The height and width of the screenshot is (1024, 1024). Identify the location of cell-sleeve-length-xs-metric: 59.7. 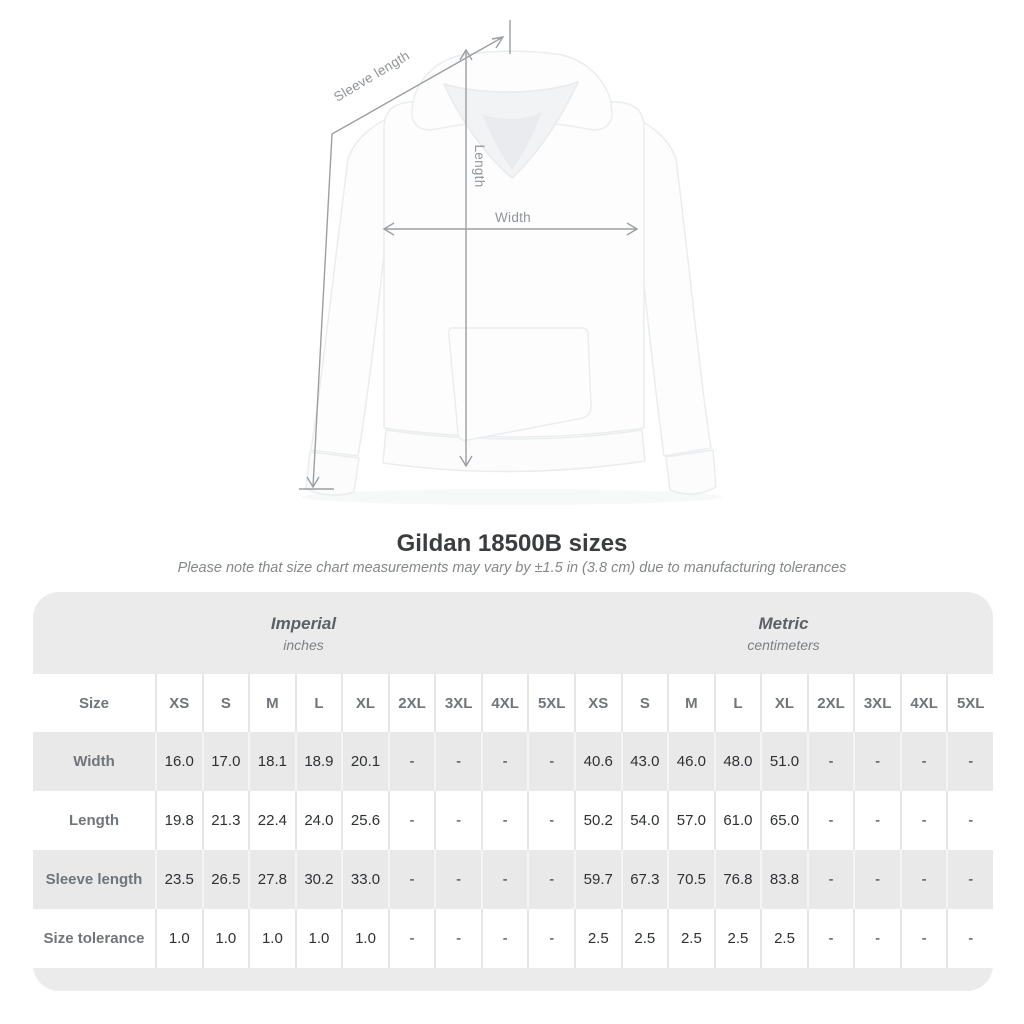
(597, 879).